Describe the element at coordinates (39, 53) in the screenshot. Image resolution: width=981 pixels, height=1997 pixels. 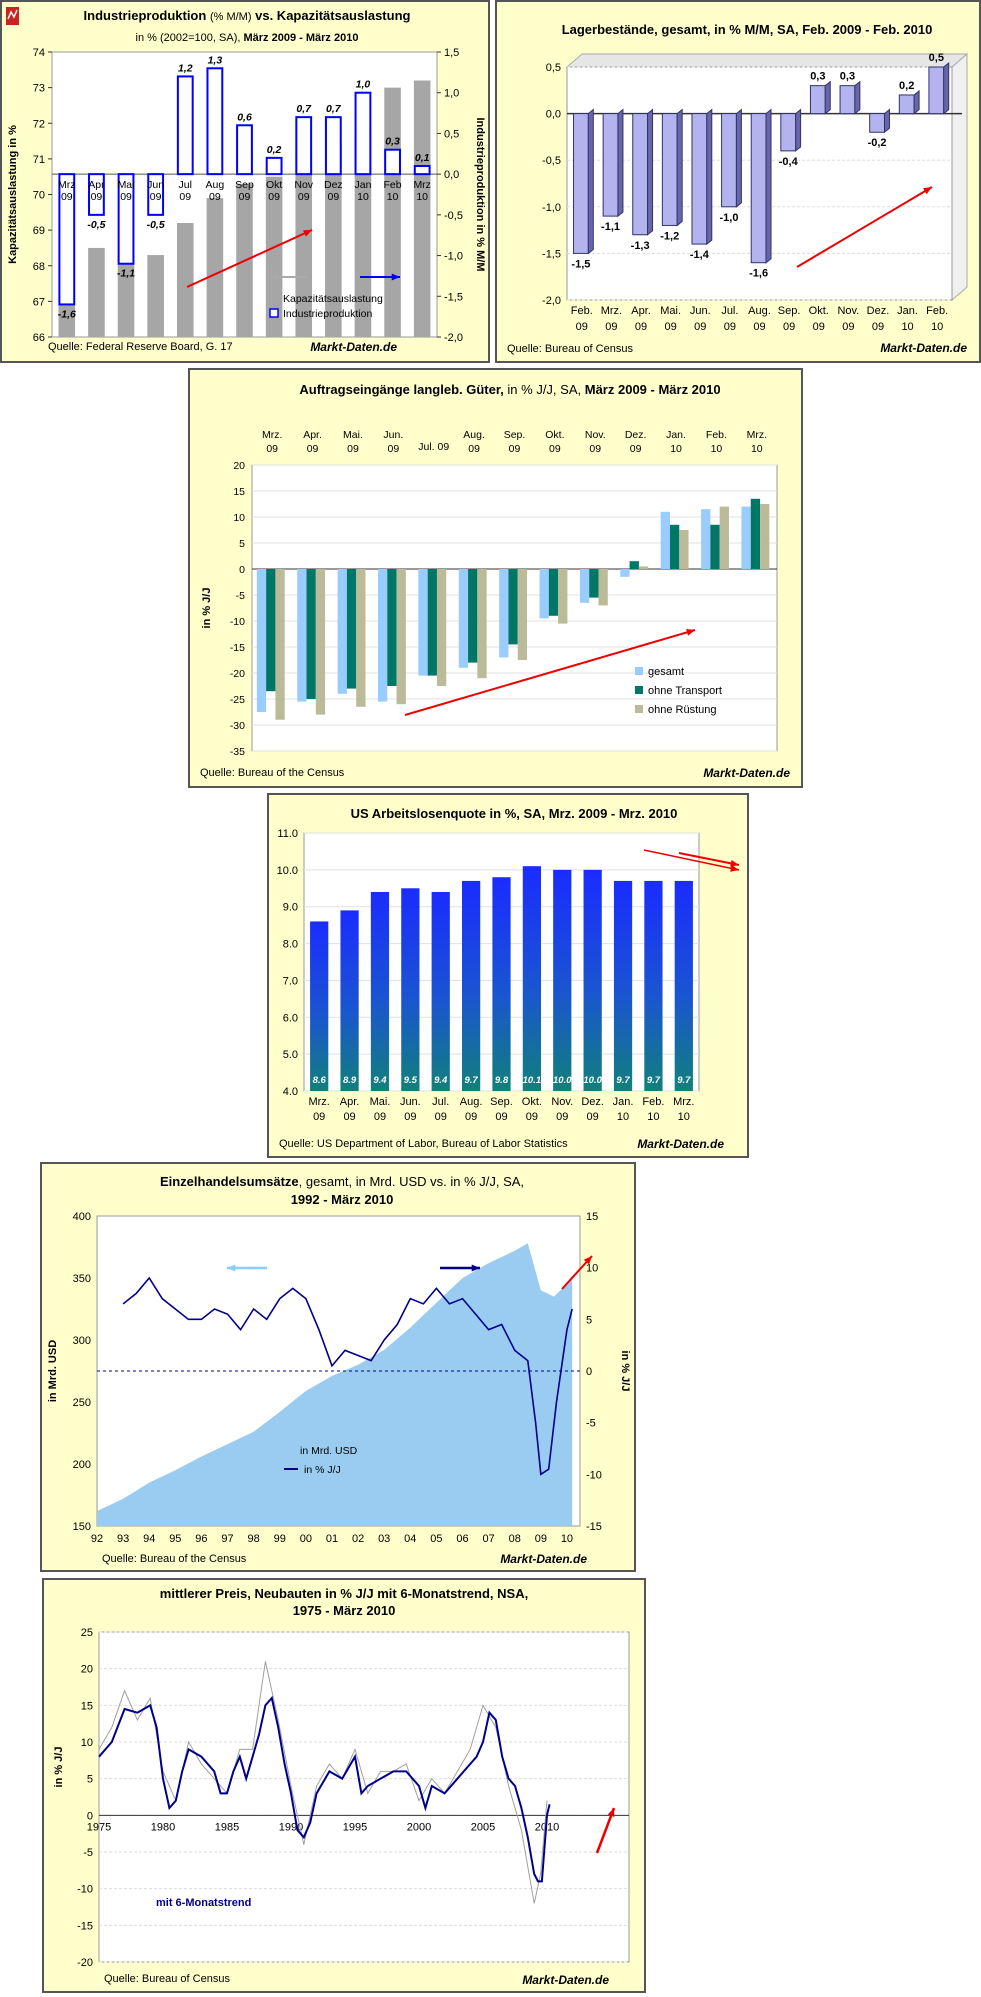
I see `y-tick-left: 74` at that location.